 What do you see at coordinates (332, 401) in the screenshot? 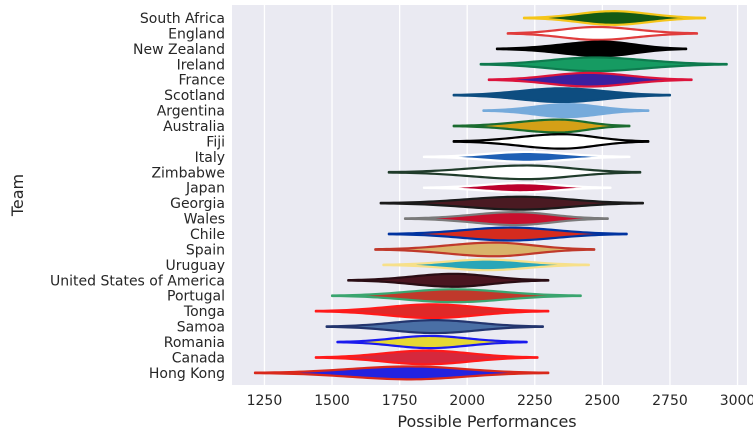
I see `x-tick-label: 1500` at bounding box center [332, 401].